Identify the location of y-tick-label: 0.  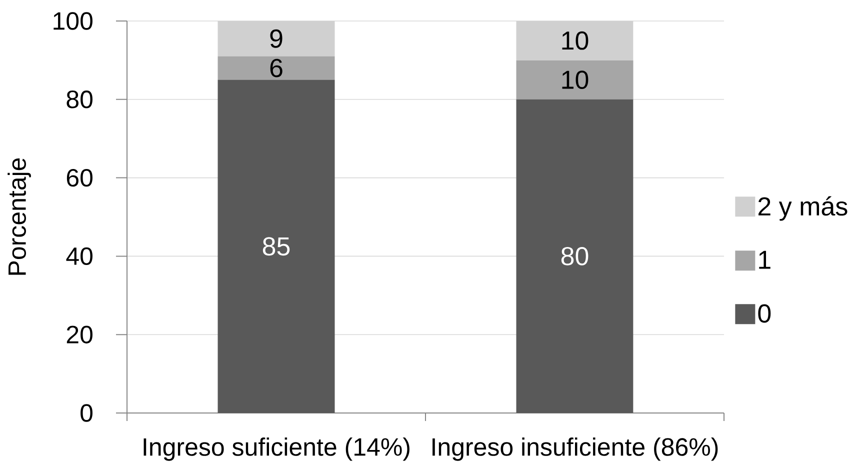
(86, 413).